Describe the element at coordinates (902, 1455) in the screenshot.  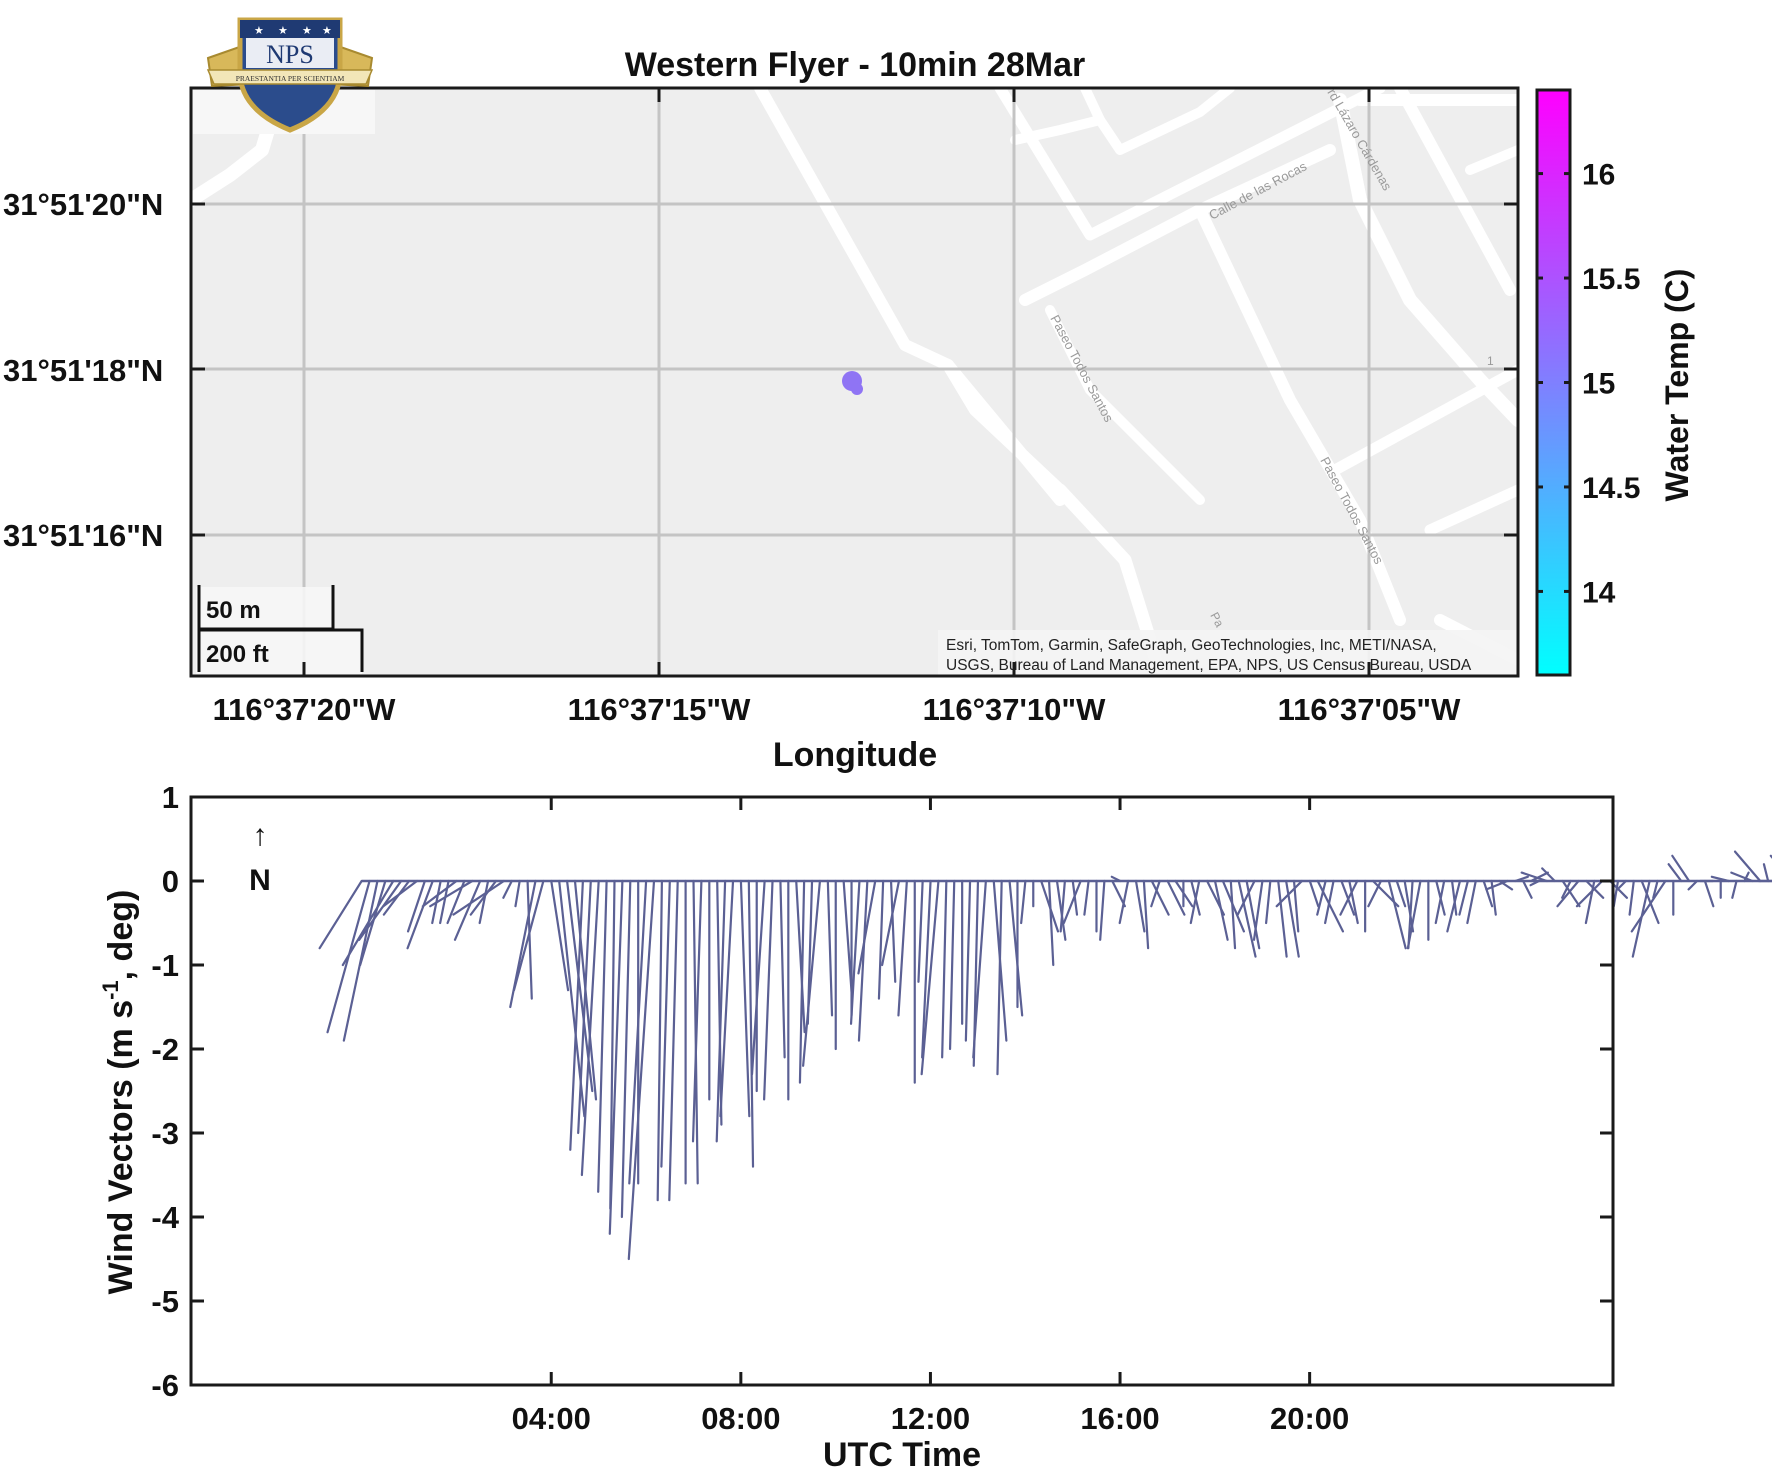
I see `wind-x-axis-label: UTC Time` at that location.